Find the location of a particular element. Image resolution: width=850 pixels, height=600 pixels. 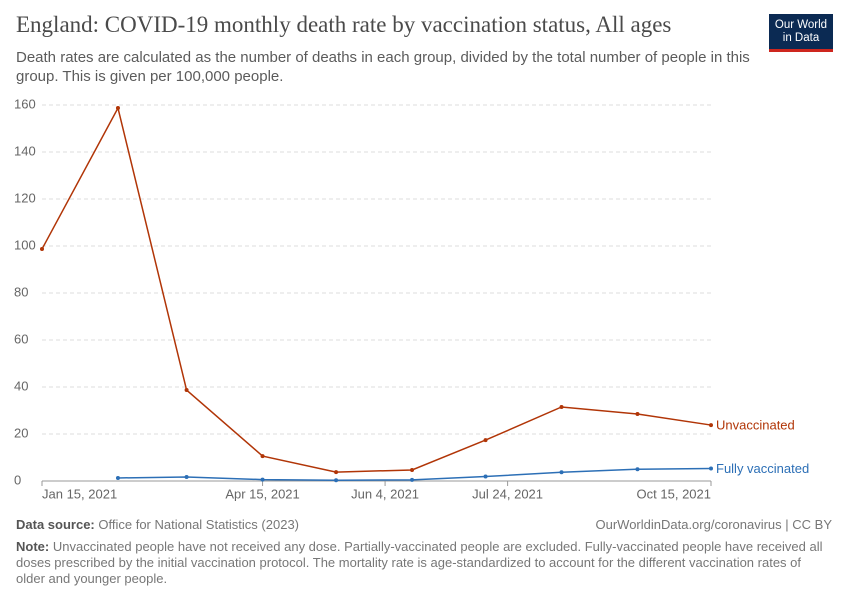

y-tick-label: 160 is located at coordinates (25, 103).